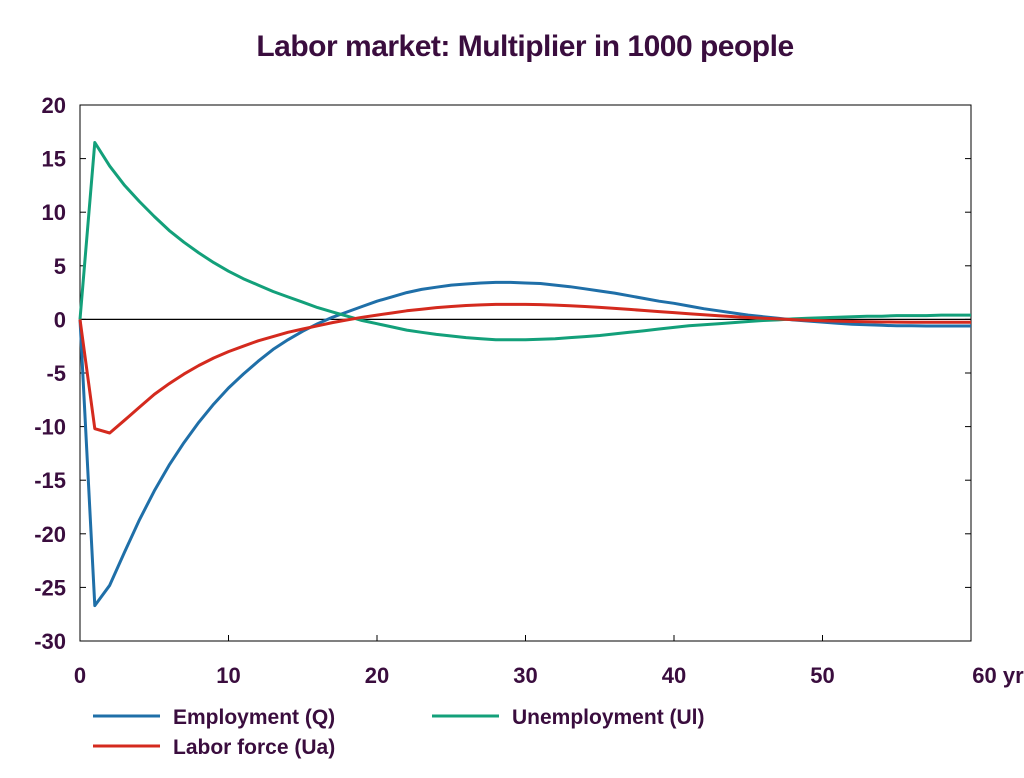  What do you see at coordinates (525, 675) in the screenshot?
I see `x-tick-label: 30` at bounding box center [525, 675].